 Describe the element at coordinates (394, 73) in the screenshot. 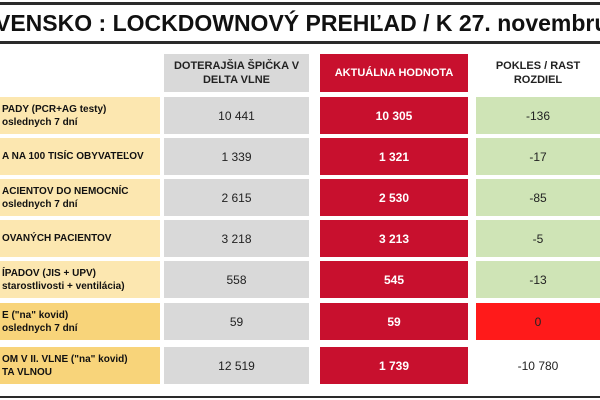

I see `header-current: AKTUÁLNA HODNOTA` at that location.